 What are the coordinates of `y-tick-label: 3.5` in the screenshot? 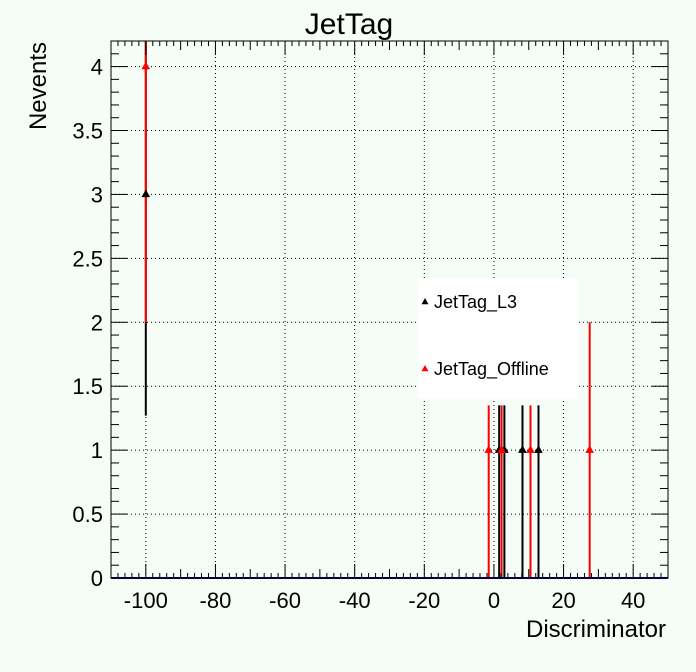 It's located at (87, 131).